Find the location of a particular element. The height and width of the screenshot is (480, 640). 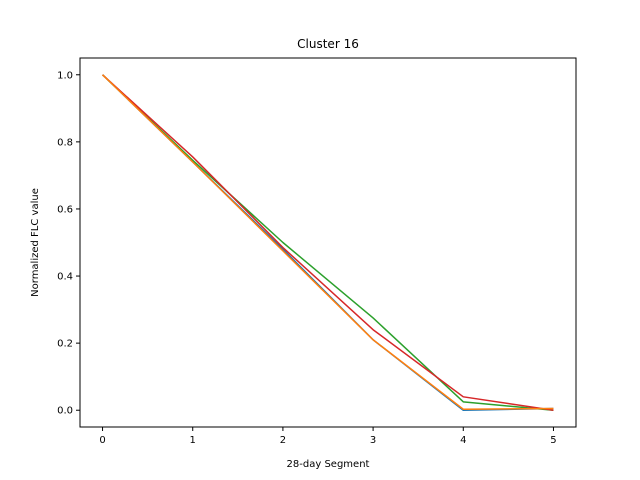

y-tick-label: 0.2 is located at coordinates (65, 344).